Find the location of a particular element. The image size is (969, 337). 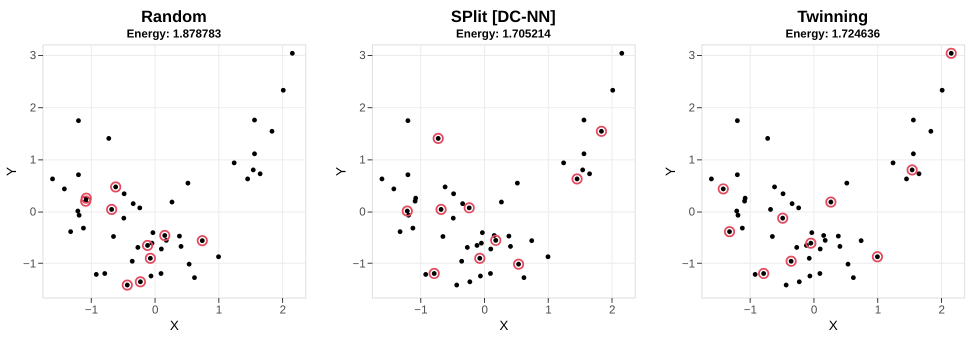

chart-title: SPlit [DC-NN] is located at coordinates (503, 17).